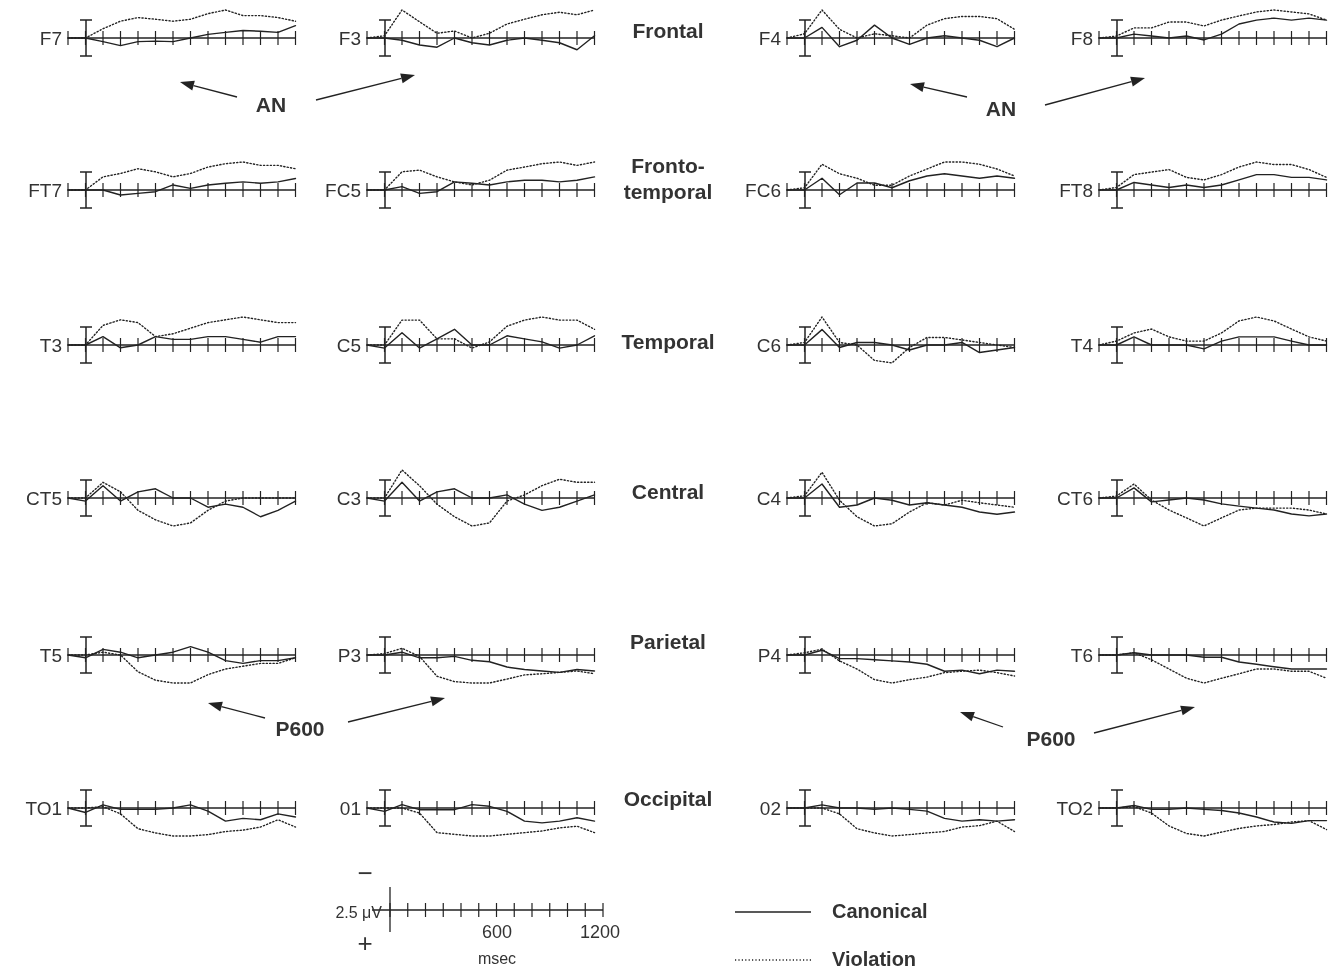 The width and height of the screenshot is (1342, 972). Describe the element at coordinates (1081, 655) in the screenshot. I see `chart-title: T6` at that location.